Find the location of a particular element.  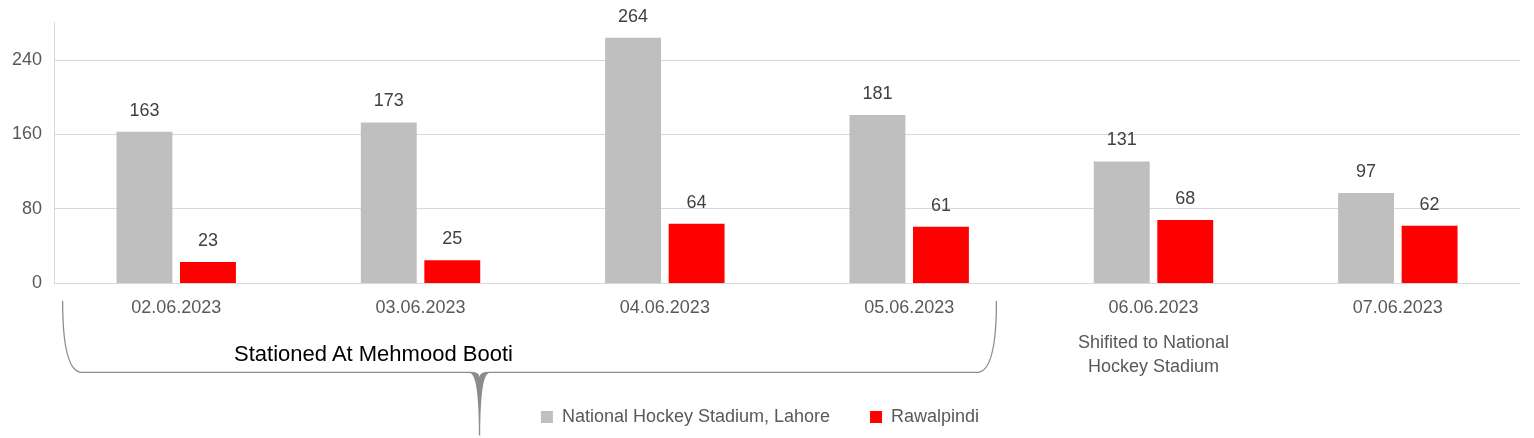

y-tick-label: 80 is located at coordinates (32, 207).